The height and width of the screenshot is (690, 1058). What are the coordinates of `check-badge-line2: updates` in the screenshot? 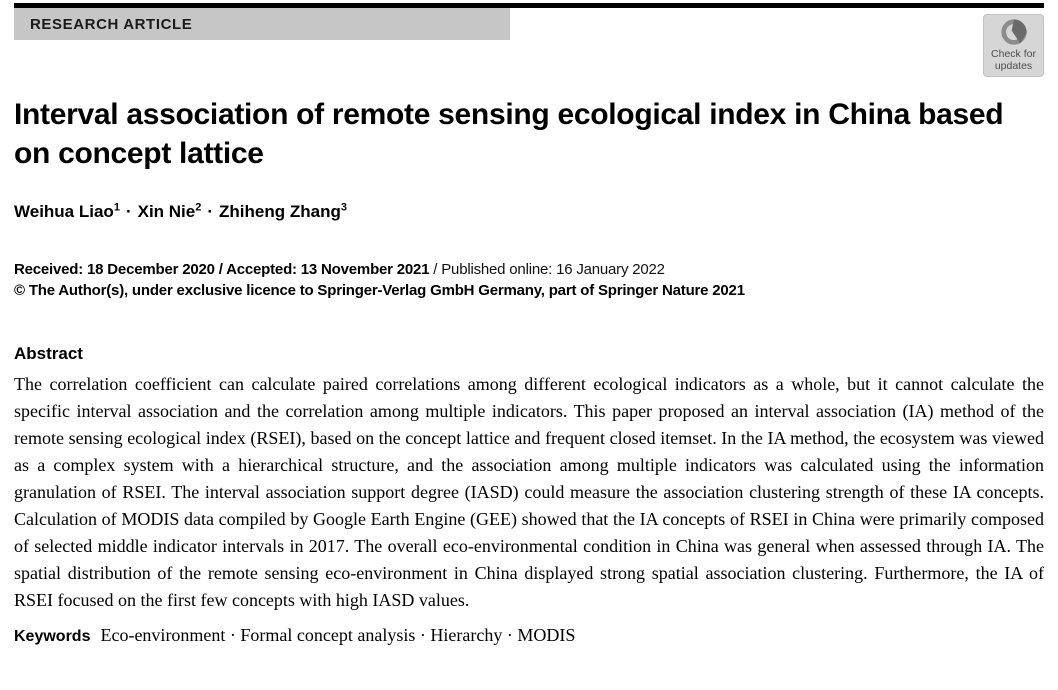 It's located at (1013, 65).